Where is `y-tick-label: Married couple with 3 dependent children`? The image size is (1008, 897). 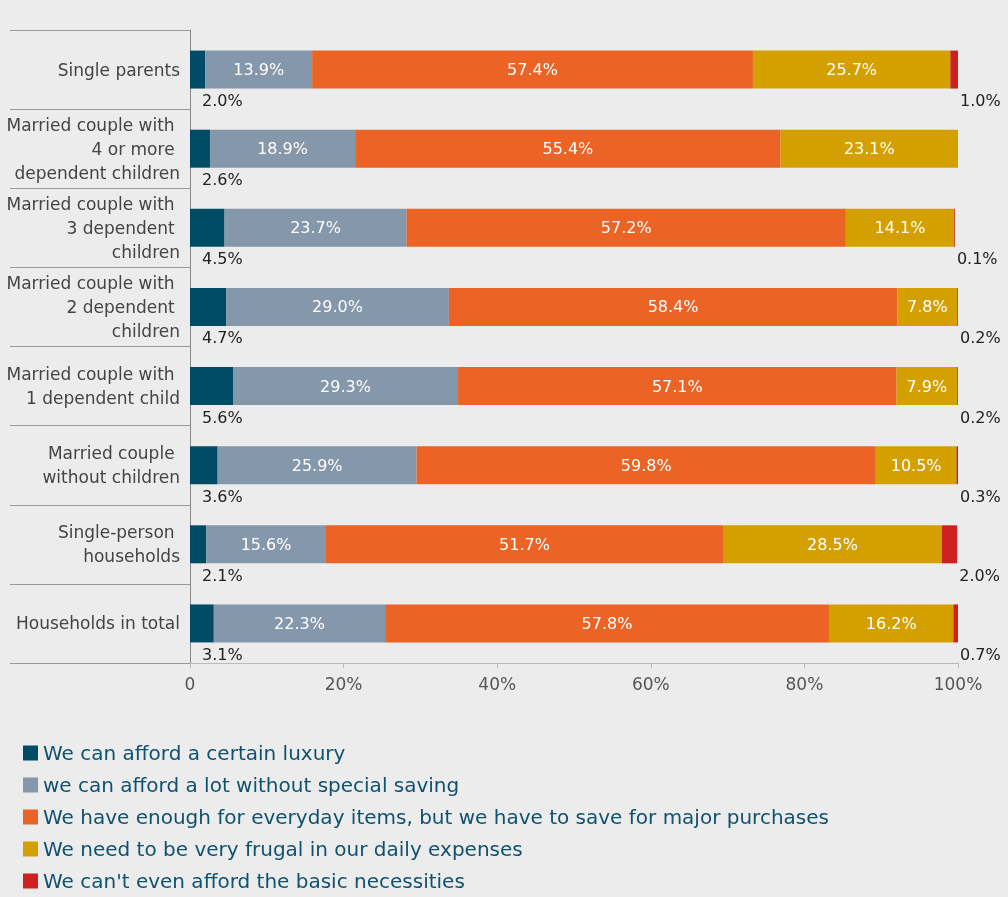
y-tick-label: Married couple with 3 dependent children is located at coordinates (93, 227).